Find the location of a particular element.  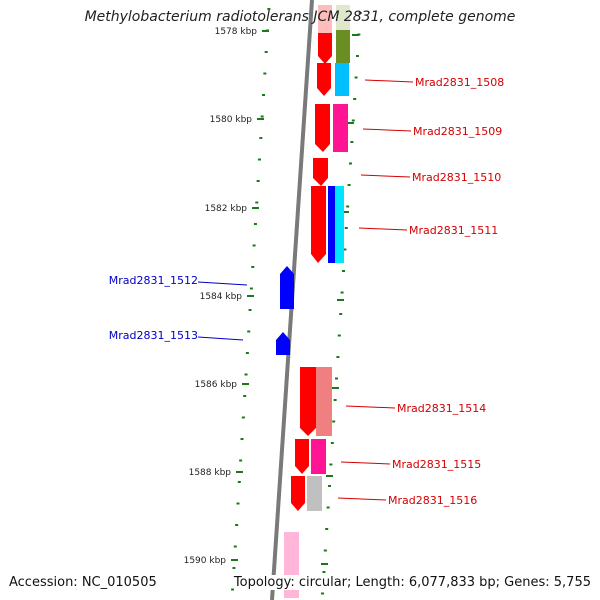

gene-label: Mrad2831_1508 is located at coordinates (459, 82).